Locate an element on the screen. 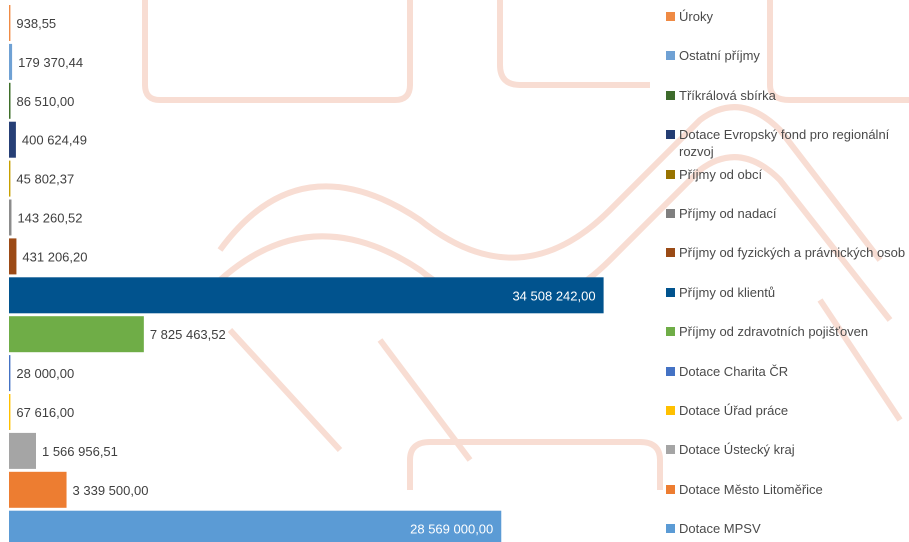  legend-label: Dotace Charita ČR is located at coordinates (793, 371).